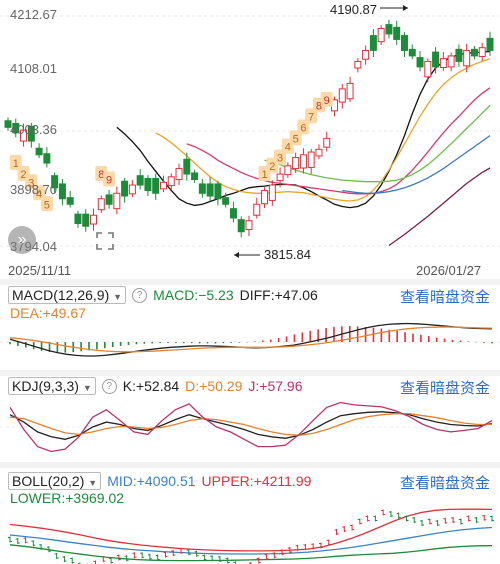 This screenshot has width=500, height=564. I want to click on kdj-chart, so click(250, 427).